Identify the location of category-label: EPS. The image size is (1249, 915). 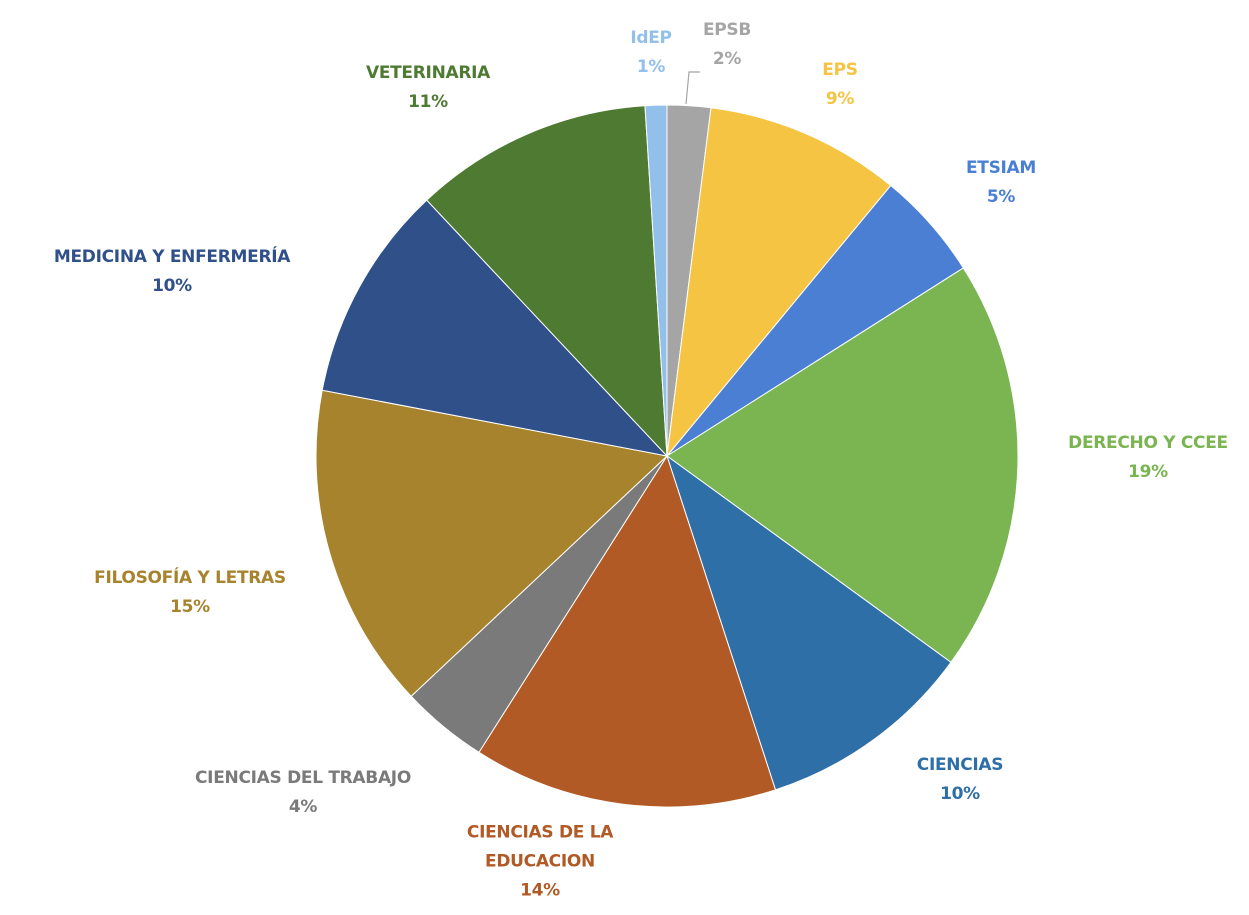
(840, 70).